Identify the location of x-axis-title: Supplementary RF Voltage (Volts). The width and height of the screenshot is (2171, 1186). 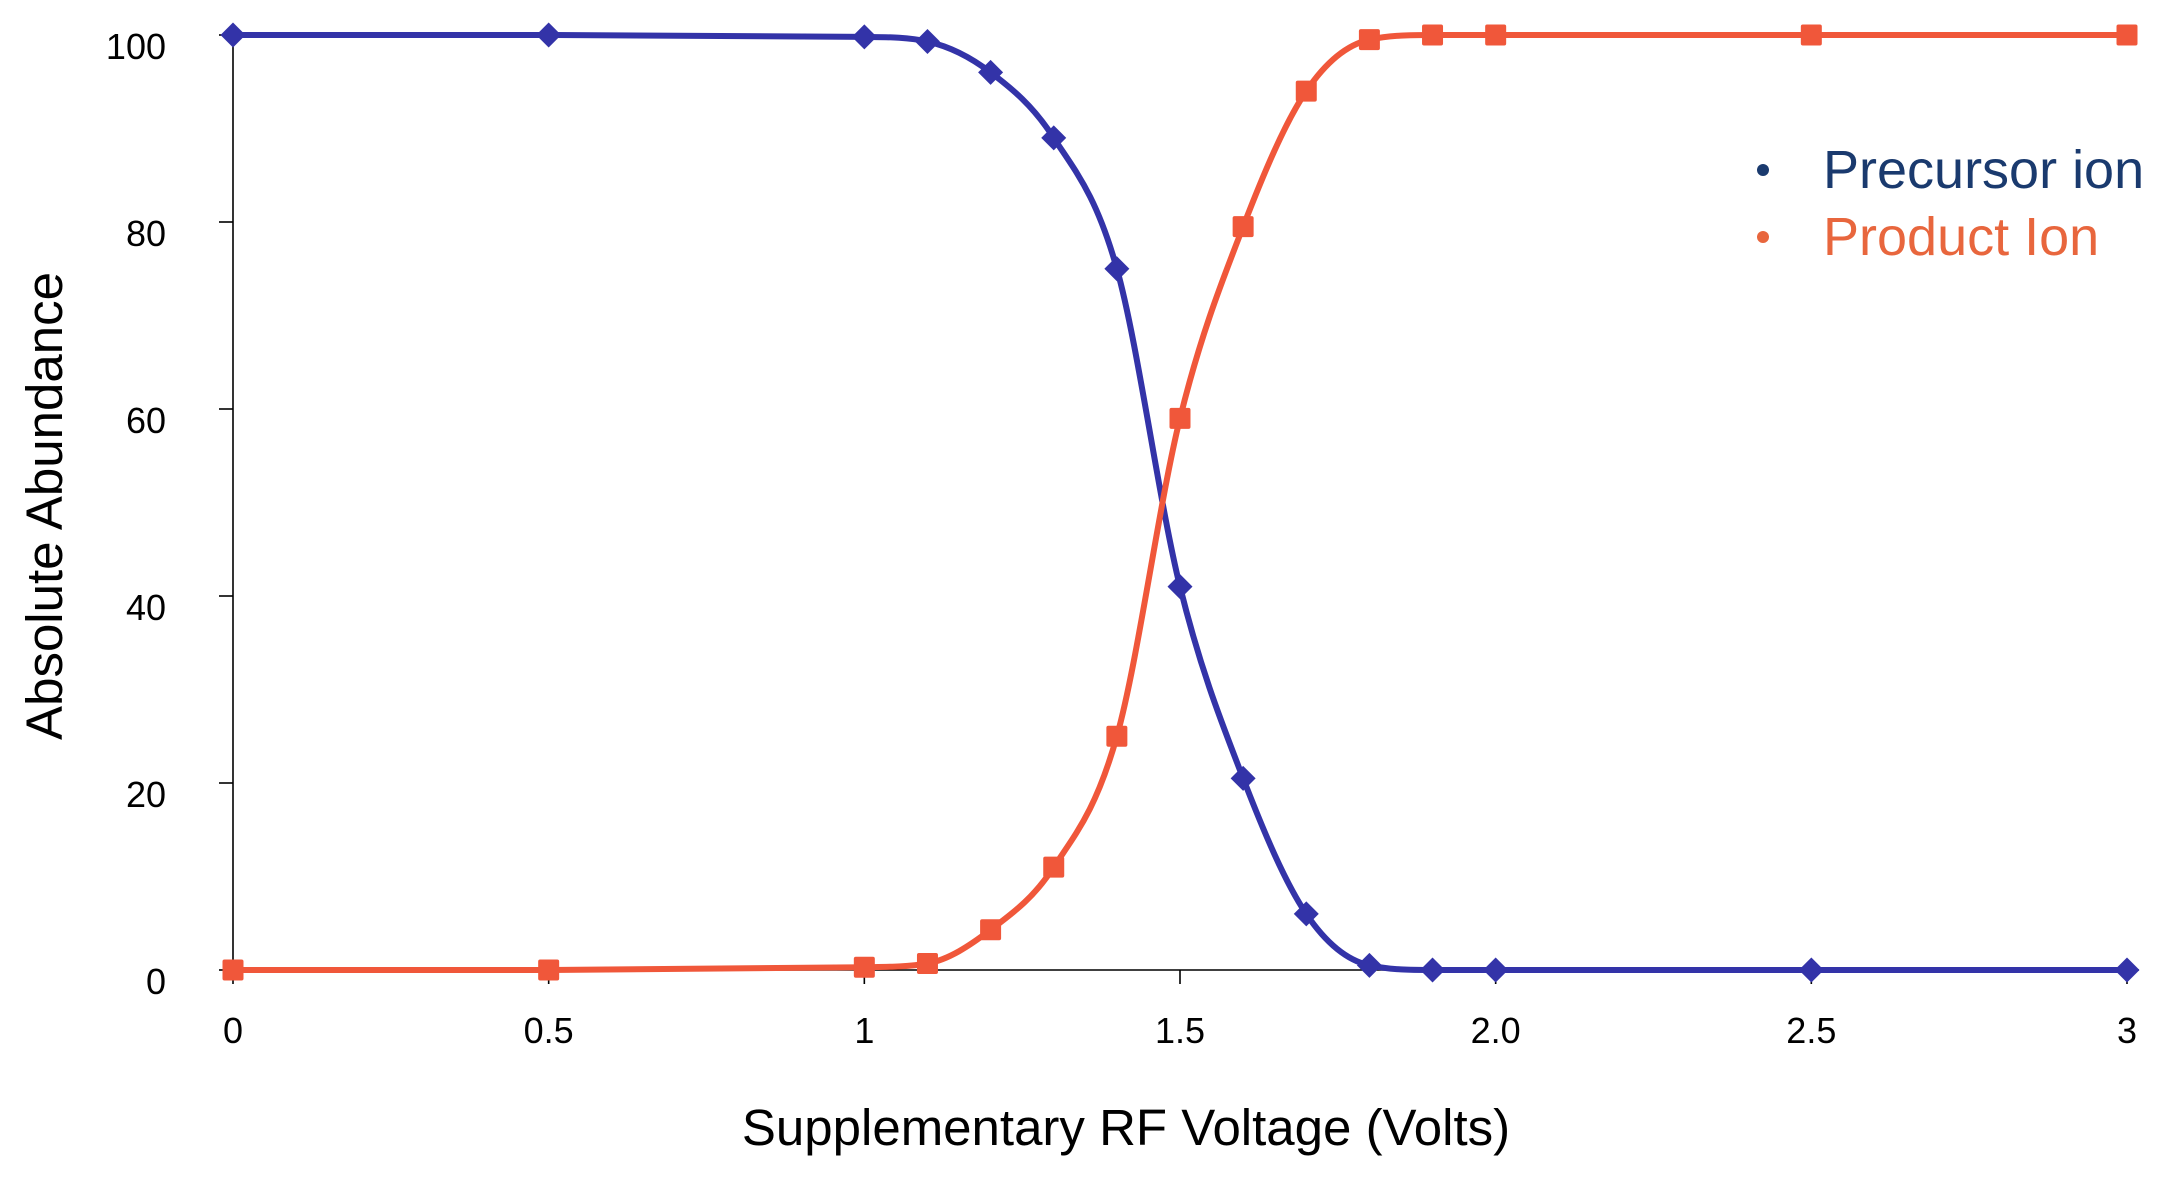
(1126, 1127).